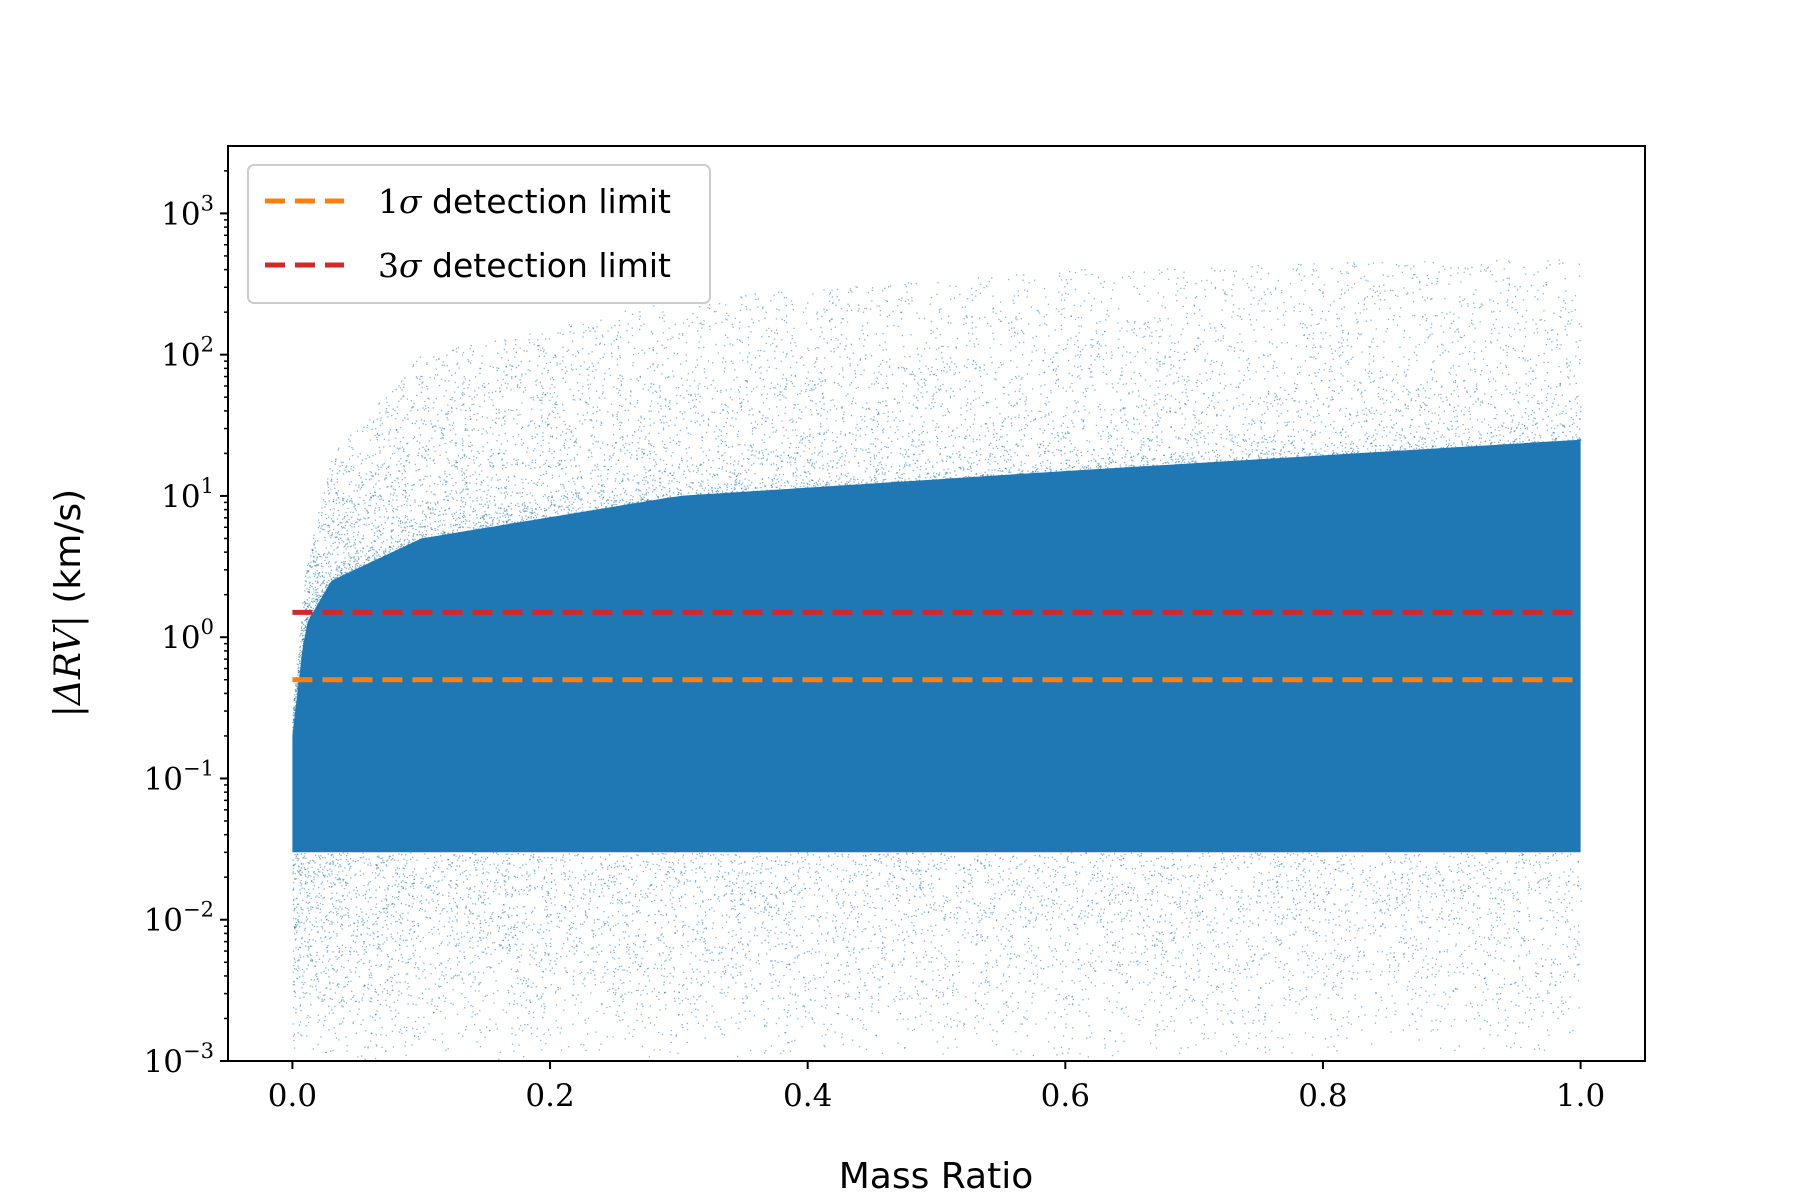 The height and width of the screenshot is (1200, 1800). I want to click on legend: 1σ detection limit 3σ detection limit, so click(479, 234).